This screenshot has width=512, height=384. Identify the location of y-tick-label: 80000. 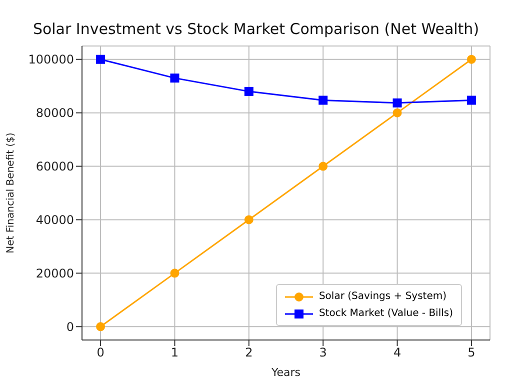
(55, 113).